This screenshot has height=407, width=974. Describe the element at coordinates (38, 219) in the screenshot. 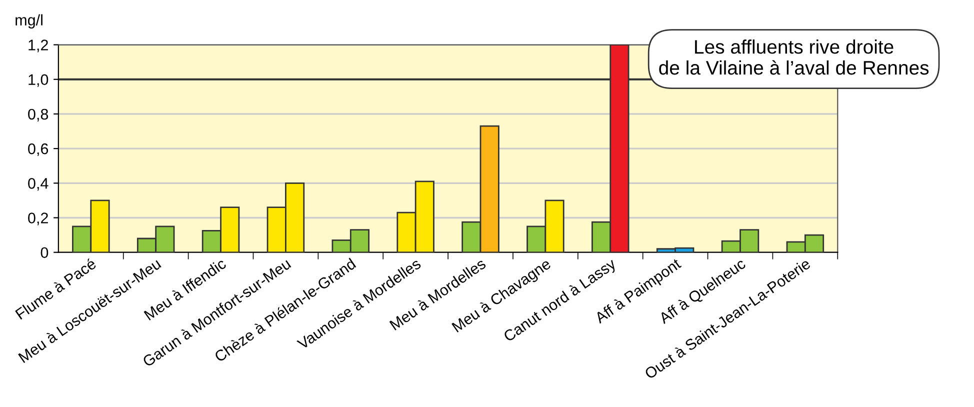

I see `y-tick-label: 0,2` at that location.